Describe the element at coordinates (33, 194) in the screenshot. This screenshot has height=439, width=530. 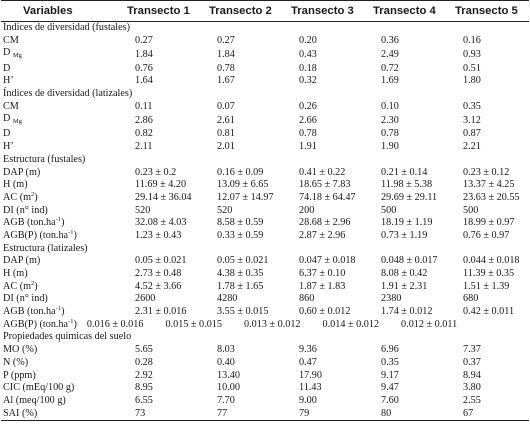
I see `label-superscript: 2` at that location.